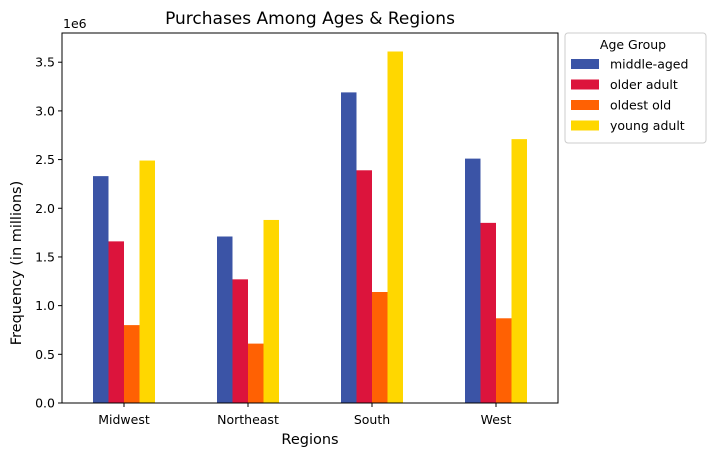  What do you see at coordinates (45, 208) in the screenshot?
I see `y-tick-label: 2.0` at bounding box center [45, 208].